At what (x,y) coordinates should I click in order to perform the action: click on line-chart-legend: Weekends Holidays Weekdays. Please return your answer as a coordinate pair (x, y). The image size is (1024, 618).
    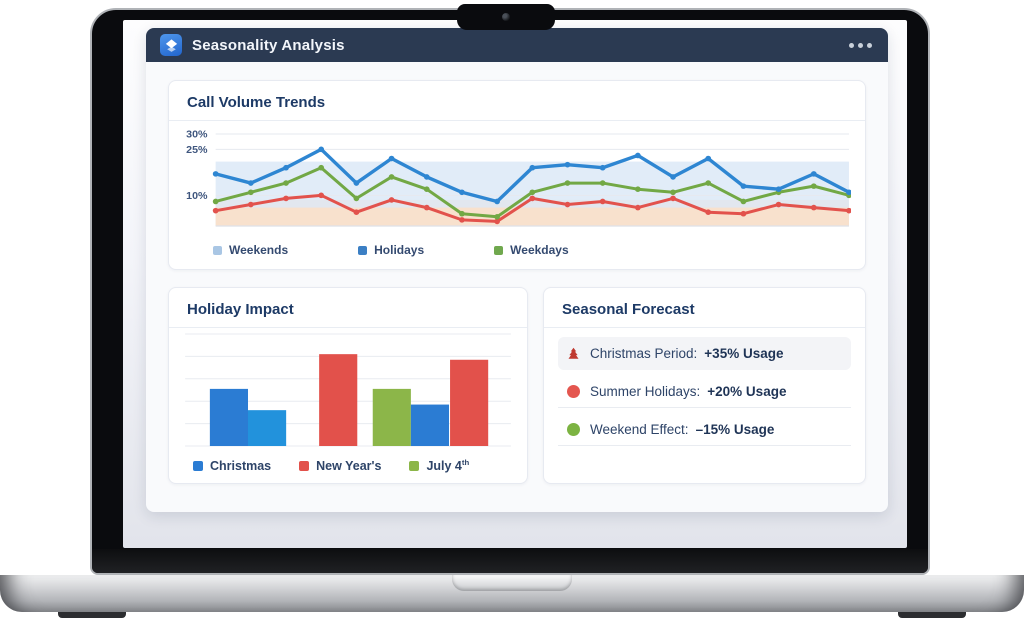
    Looking at the image, I should click on (517, 247).